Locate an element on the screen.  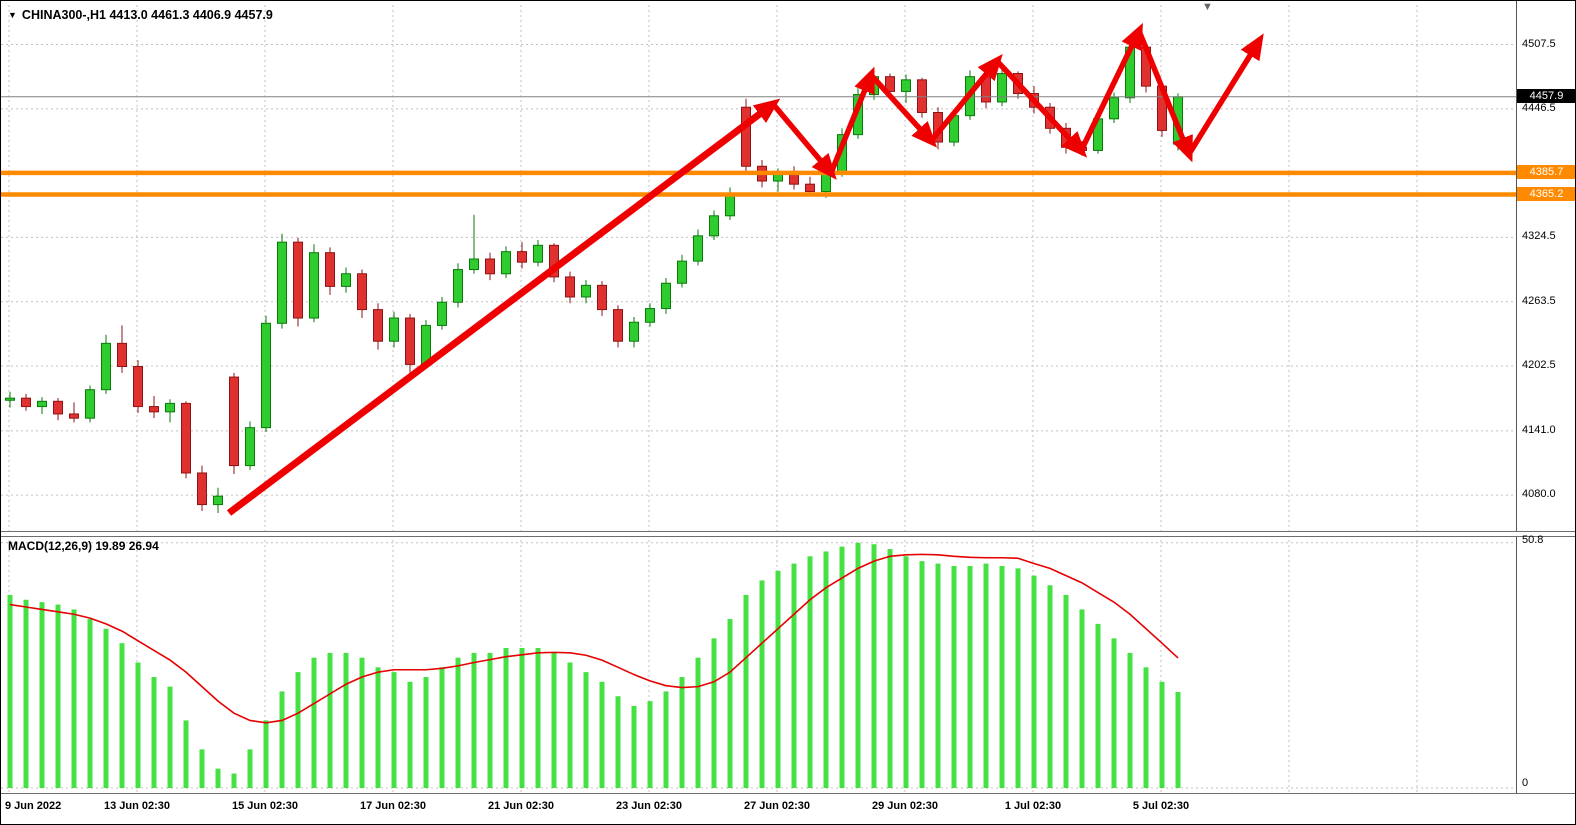
current-price-label: 4457.9 is located at coordinates (1546, 95).